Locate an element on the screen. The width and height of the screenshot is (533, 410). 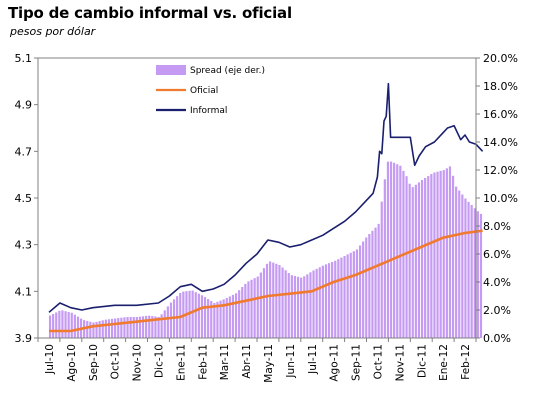
legend-label: Informal is located at coordinates (208, 111).